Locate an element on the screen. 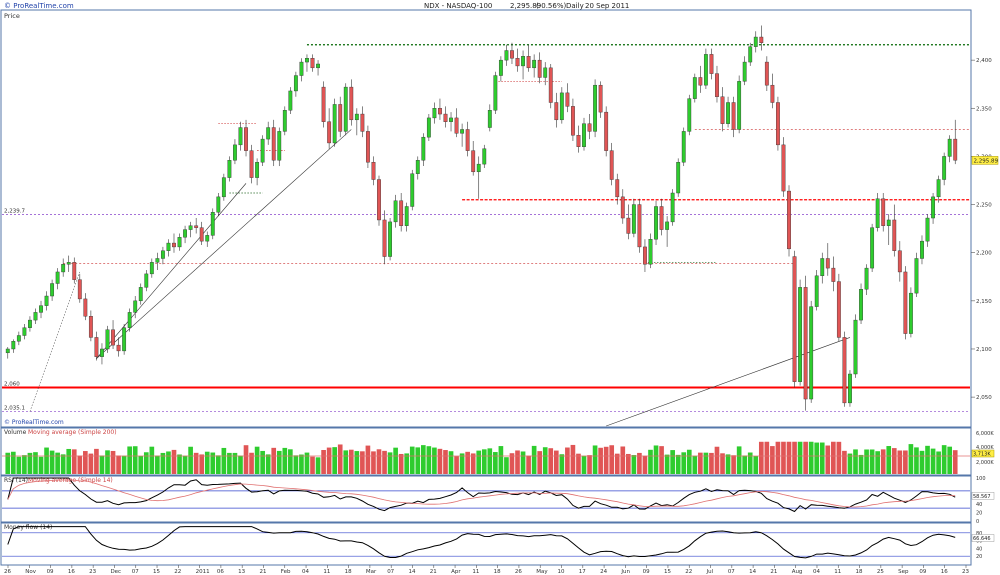 This screenshot has width=1000, height=575. x-tick-label: 14 is located at coordinates (411, 572).